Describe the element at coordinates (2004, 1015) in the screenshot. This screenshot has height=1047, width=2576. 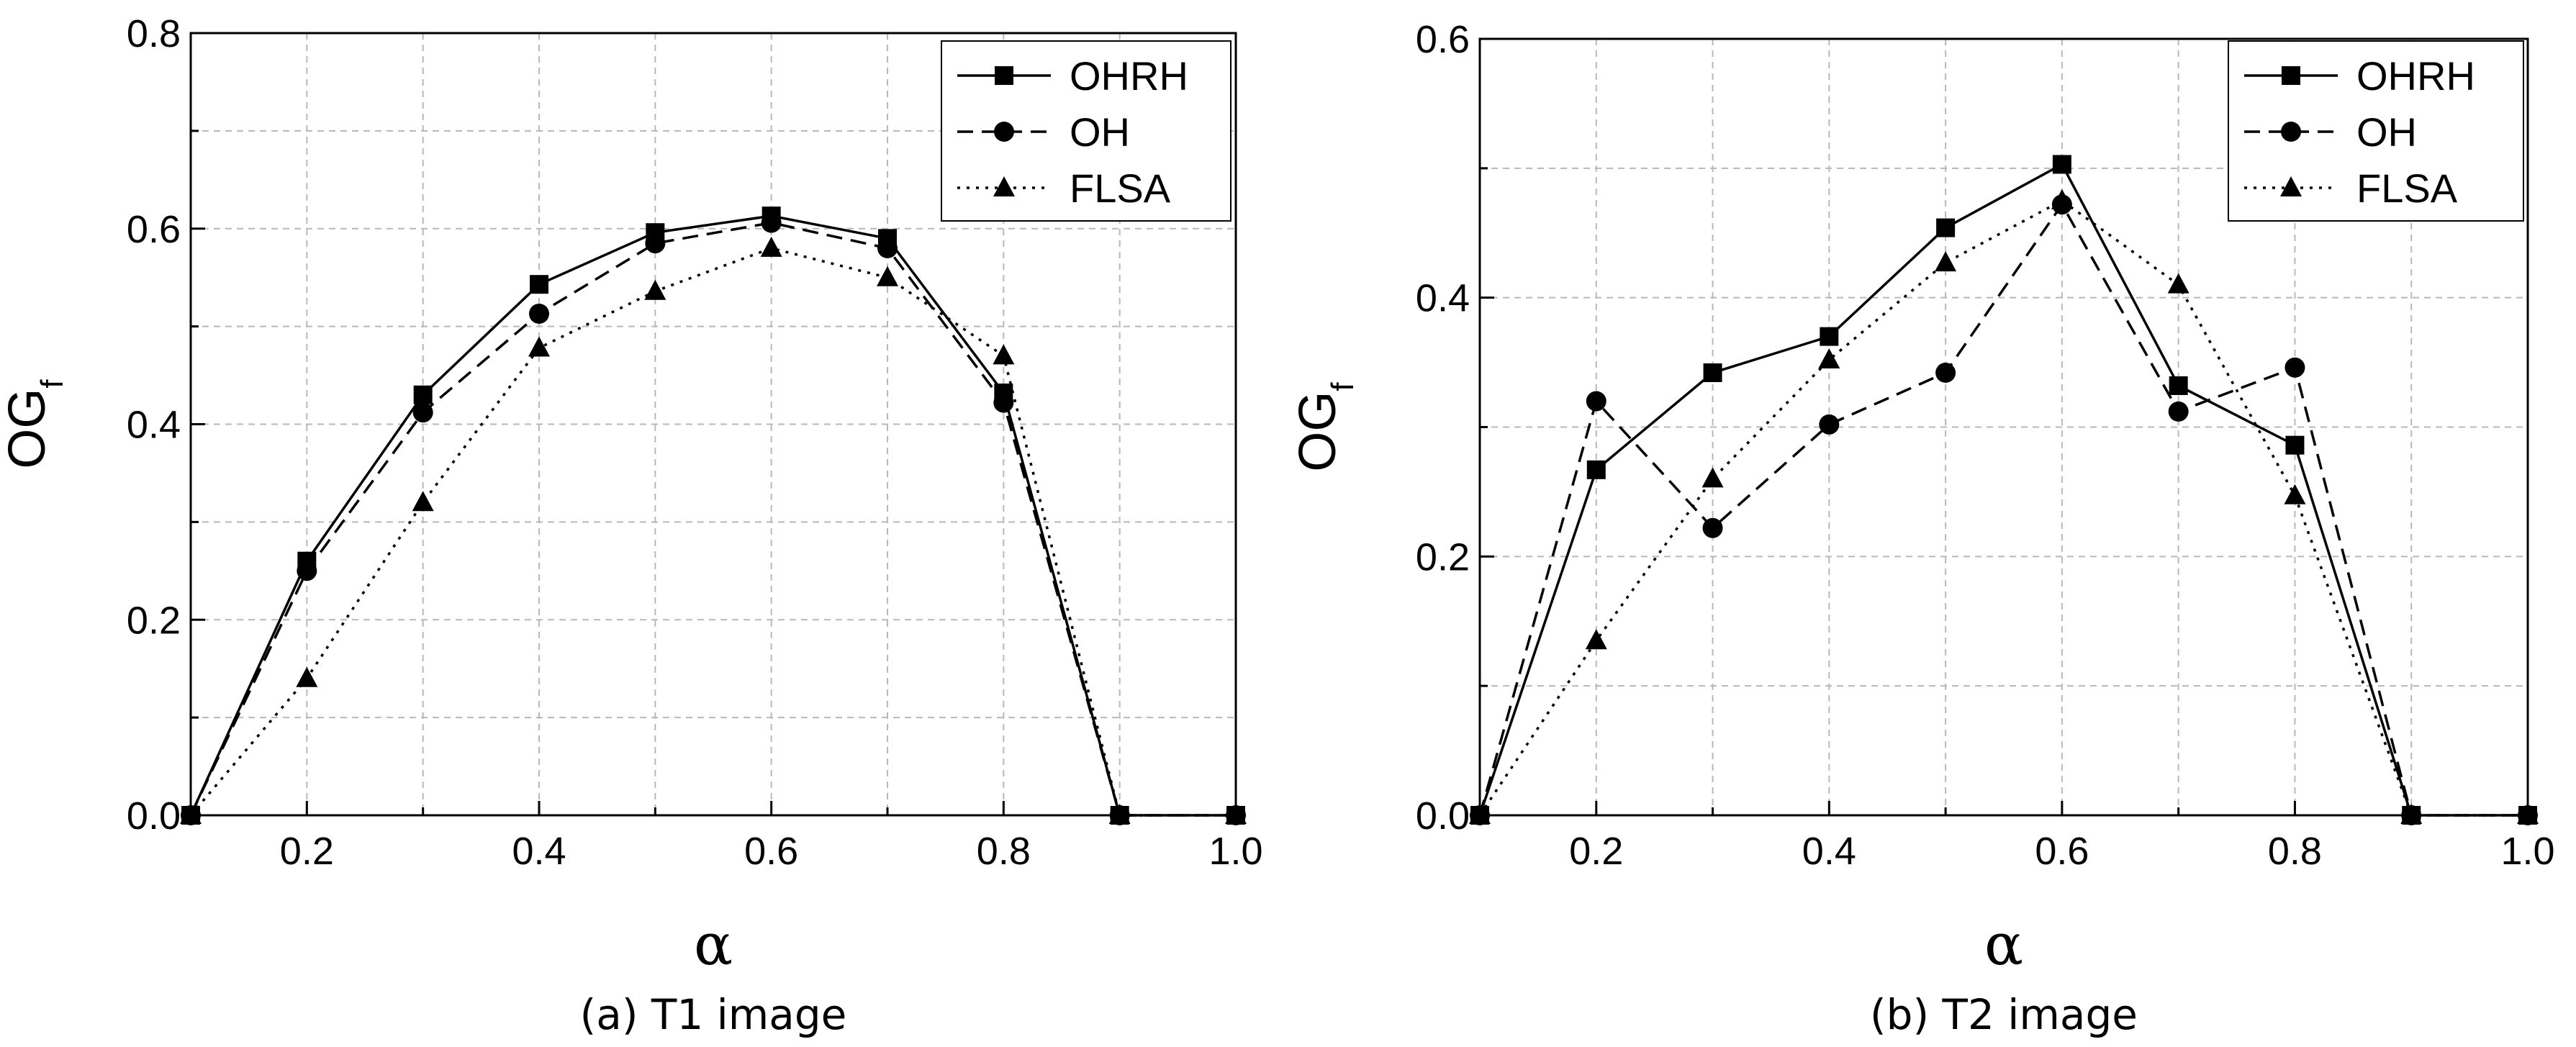
I see `chart-caption: (b) T2 image` at that location.